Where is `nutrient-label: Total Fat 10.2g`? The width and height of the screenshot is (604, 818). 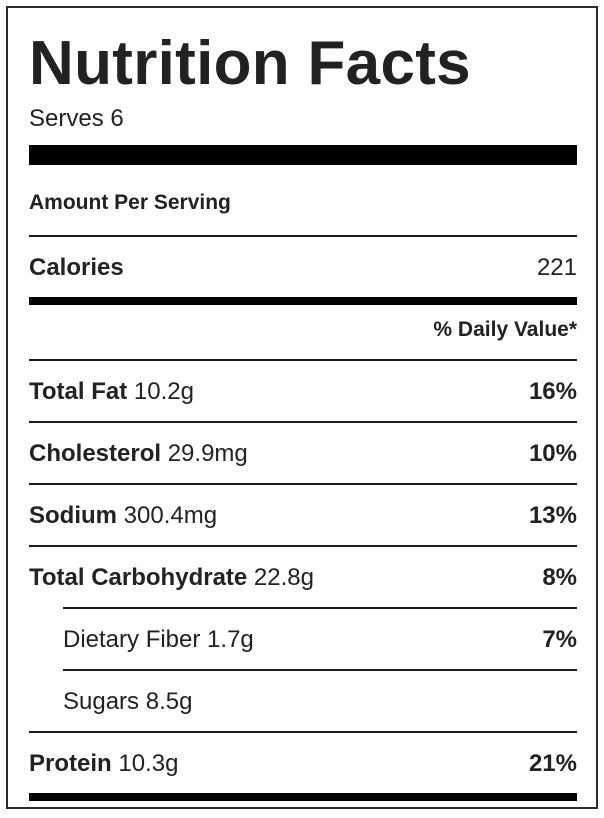 nutrient-label: Total Fat 10.2g is located at coordinates (111, 392).